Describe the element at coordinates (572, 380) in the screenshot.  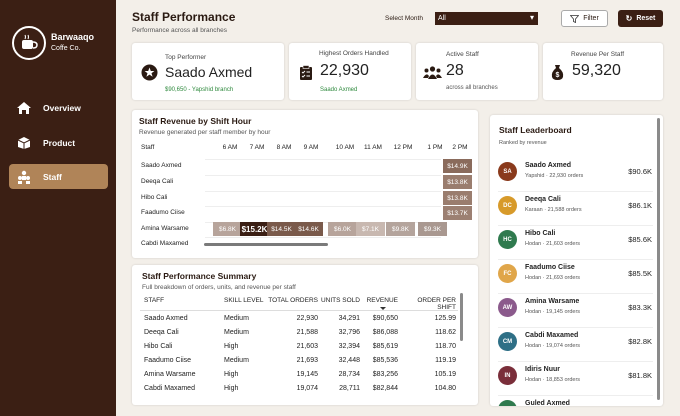
I see `leaderboard-item: IN Idiris Nuur Hodan · 18,853 orders $81.8K` at that location.